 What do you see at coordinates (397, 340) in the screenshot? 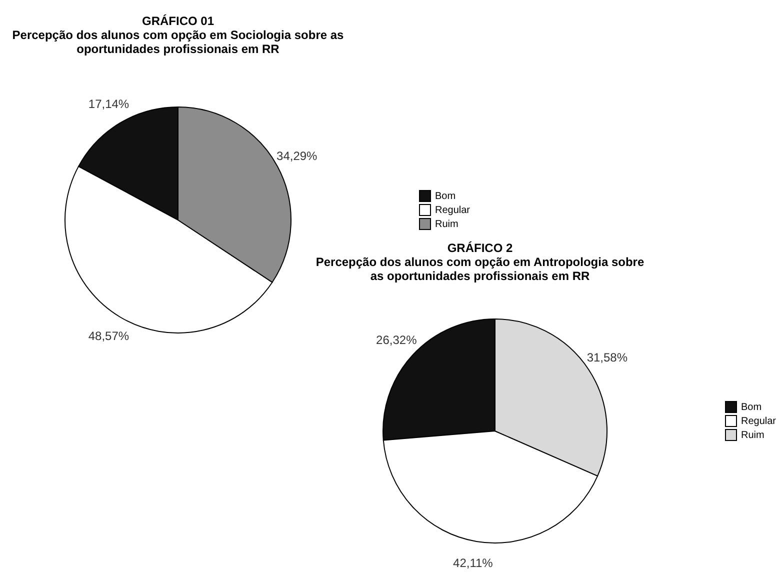
I see `data-label: 26,32%` at bounding box center [397, 340].